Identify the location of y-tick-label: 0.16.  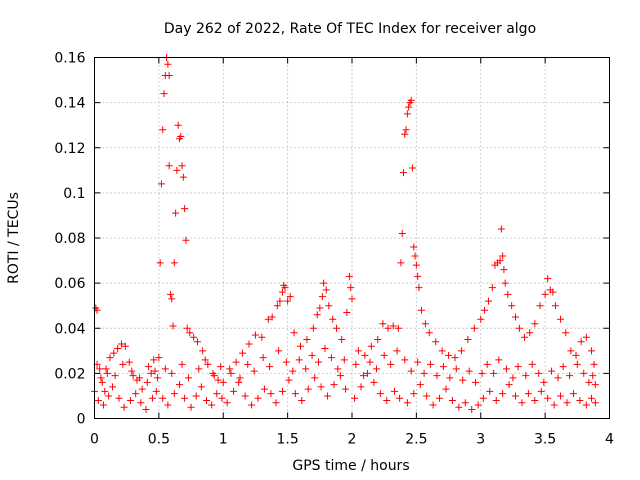
(69, 59).